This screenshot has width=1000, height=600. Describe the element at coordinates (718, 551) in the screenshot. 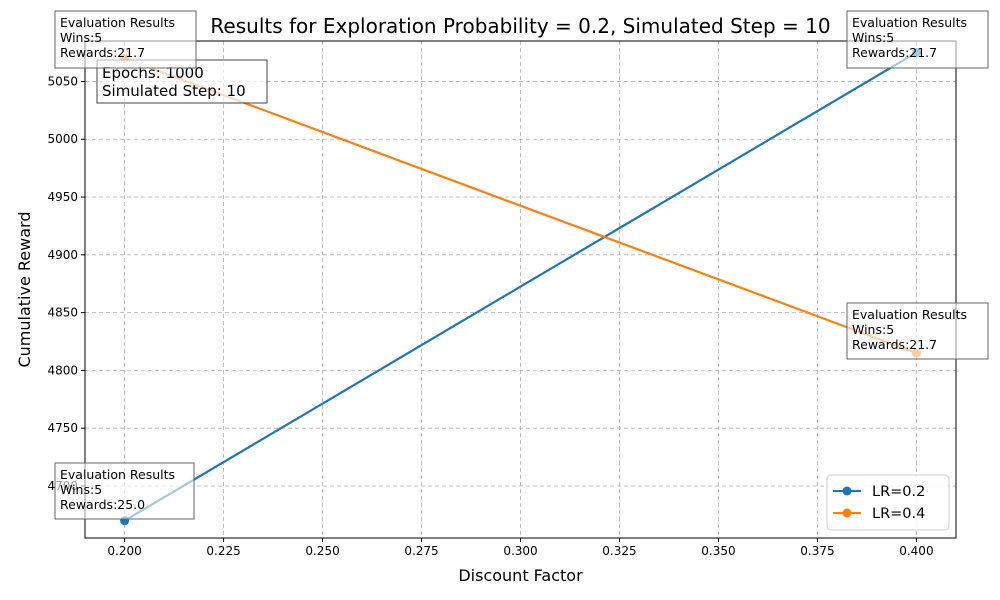

I see `x-tick-label: 0.350` at that location.